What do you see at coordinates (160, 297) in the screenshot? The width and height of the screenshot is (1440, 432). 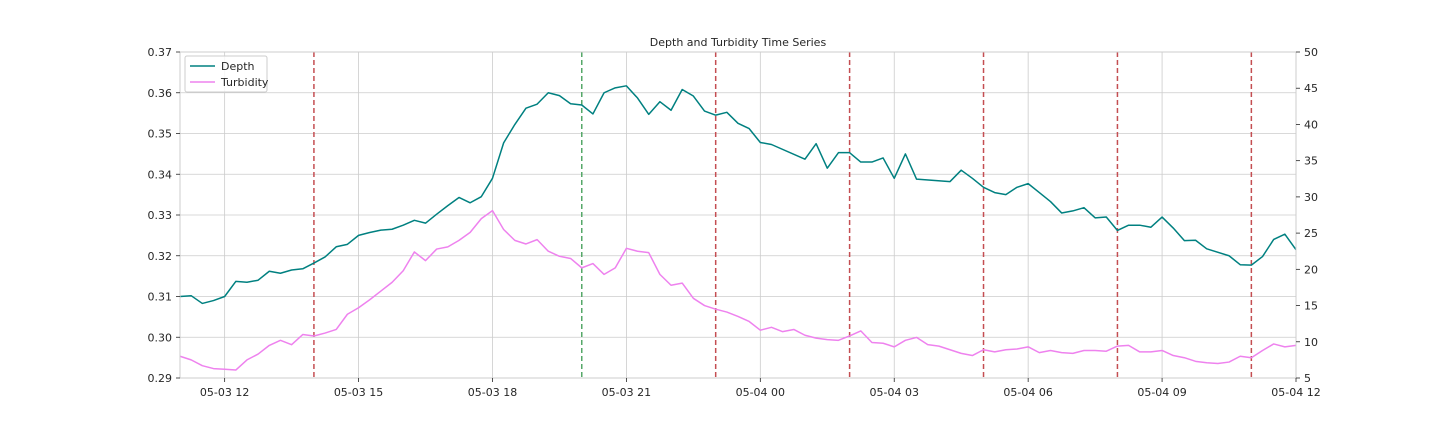 I see `y-left-tick-label: 0.31` at bounding box center [160, 297].